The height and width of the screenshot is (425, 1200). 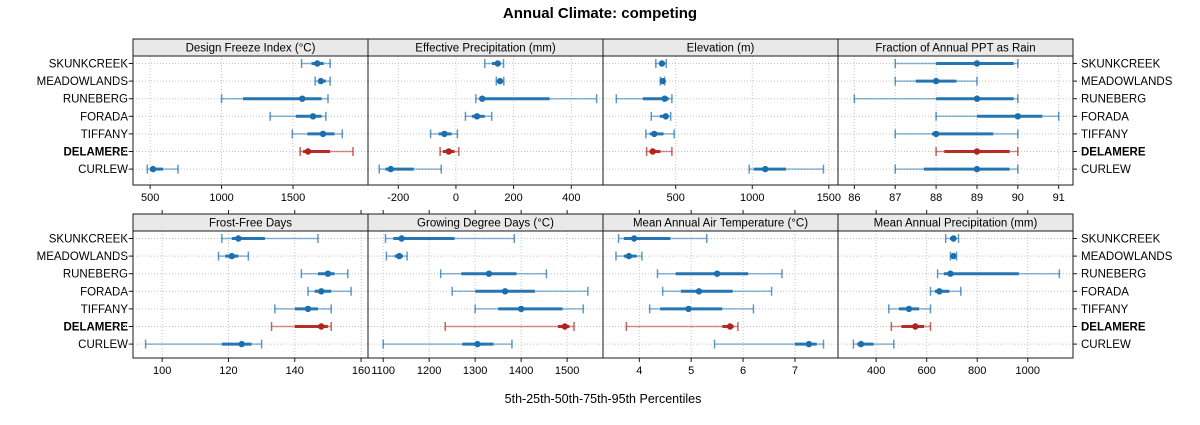 I want to click on panel-strip-label: Frost-Free Days, so click(x=250, y=224).